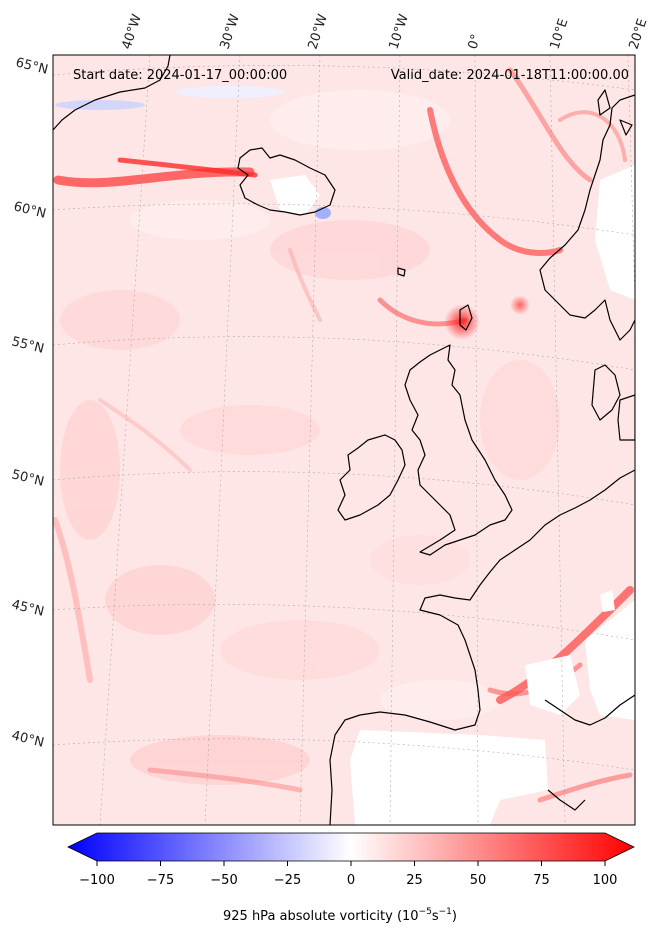 The width and height of the screenshot is (659, 936). What do you see at coordinates (180, 75) in the screenshot?
I see `start-date-label: Start date: 2024-01-17_00:00:00` at bounding box center [180, 75].